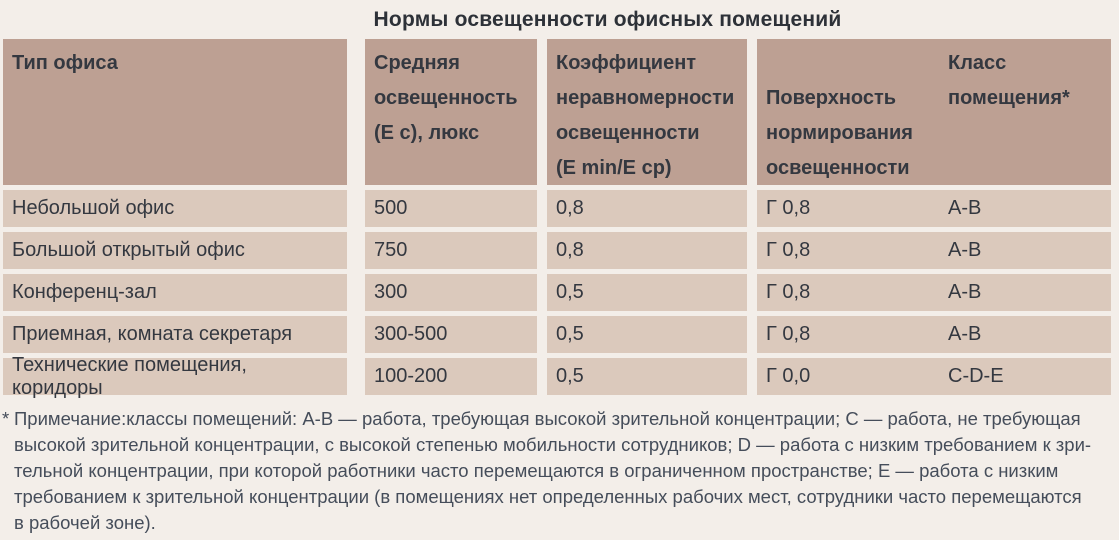 The width and height of the screenshot is (1119, 540). What do you see at coordinates (6, 418) in the screenshot?
I see `footnote-asterisk: *` at bounding box center [6, 418].